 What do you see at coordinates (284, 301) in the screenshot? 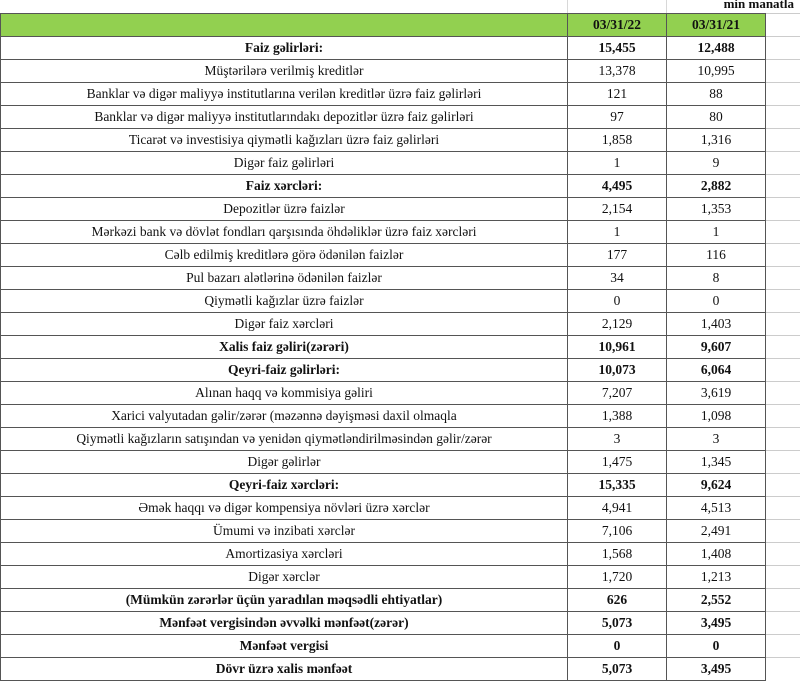
I see `row-label: Qiymətli kağızlar üzrə faizlər` at bounding box center [284, 301].